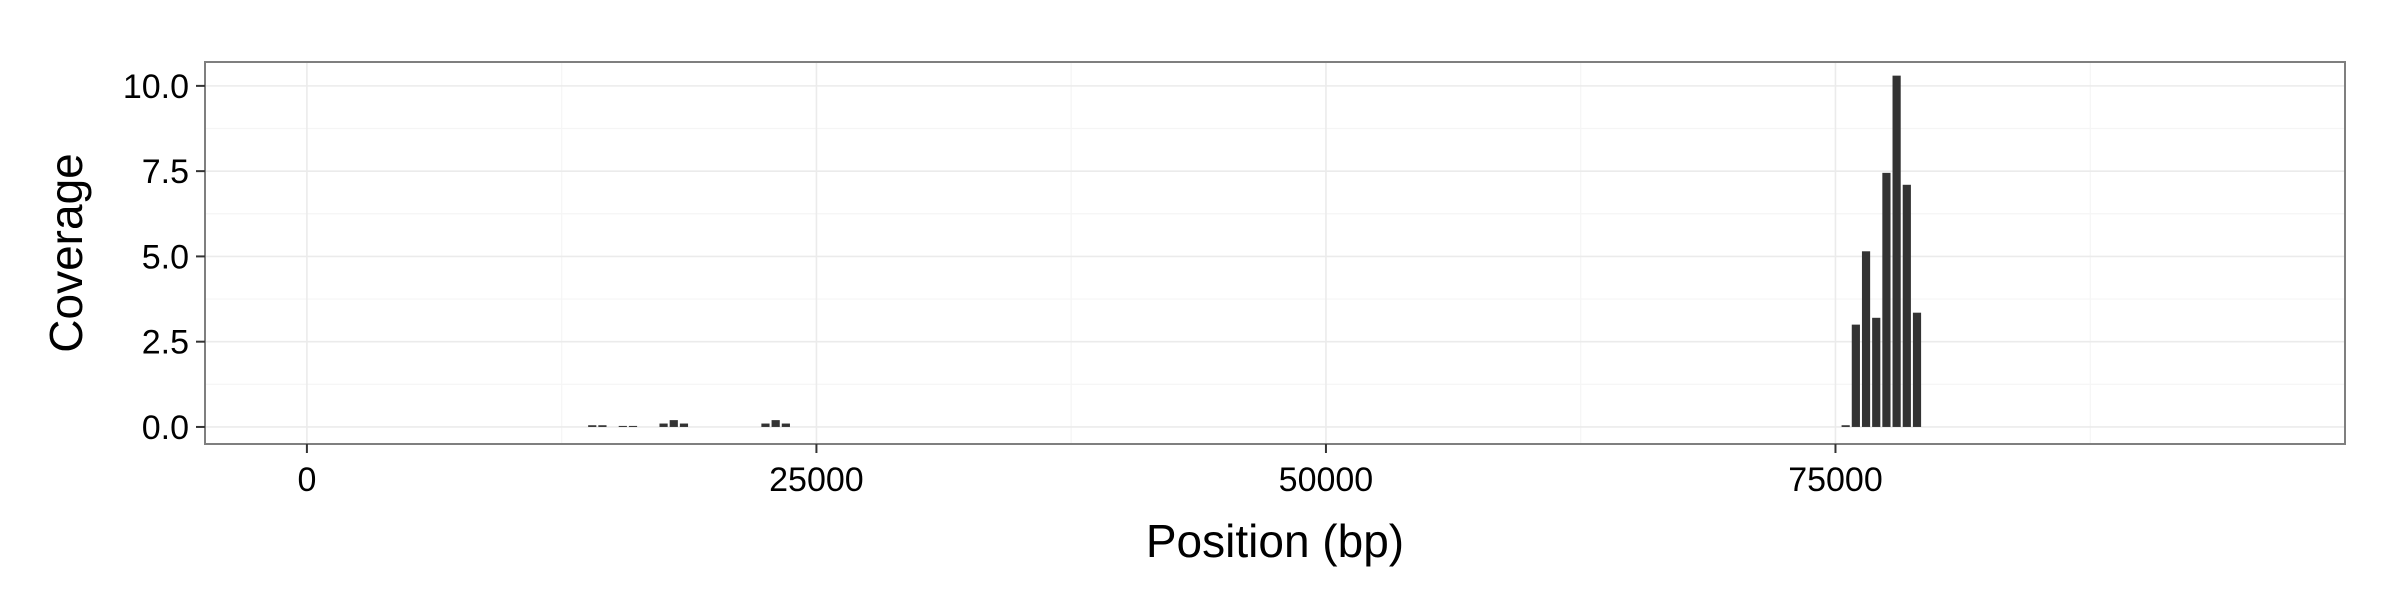 This screenshot has width=2400, height=605. What do you see at coordinates (1835, 480) in the screenshot?
I see `x-tick-label: 75000` at bounding box center [1835, 480].